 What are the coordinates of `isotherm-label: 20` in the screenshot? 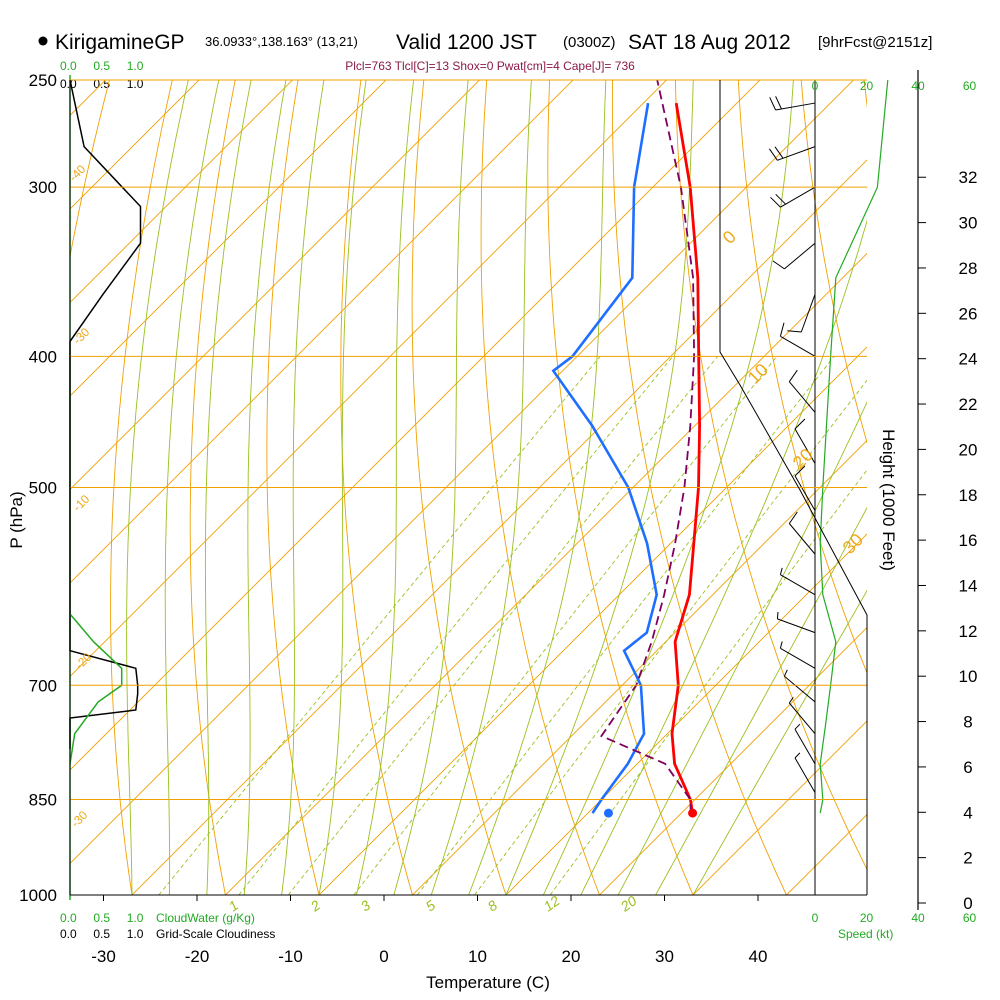 It's located at (803, 459).